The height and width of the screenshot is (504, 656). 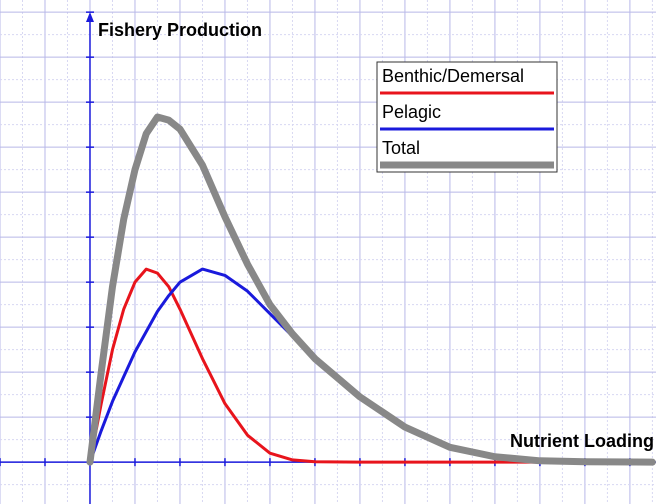 What do you see at coordinates (89, 17) in the screenshot?
I see `y-axis-arrow` at bounding box center [89, 17].